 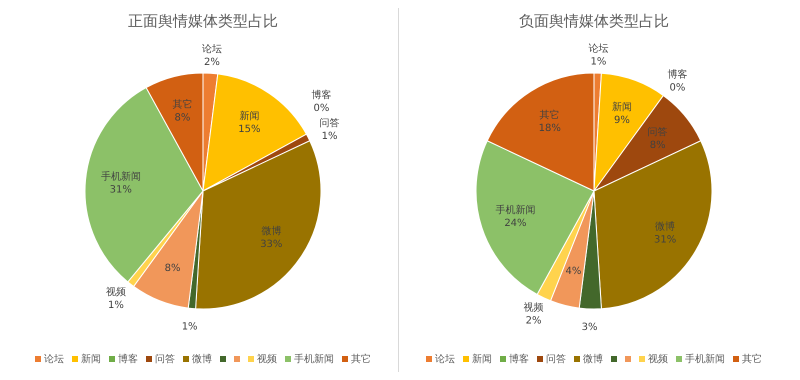 What do you see at coordinates (271, 244) in the screenshot?
I see `data-label: 33%` at bounding box center [271, 244].